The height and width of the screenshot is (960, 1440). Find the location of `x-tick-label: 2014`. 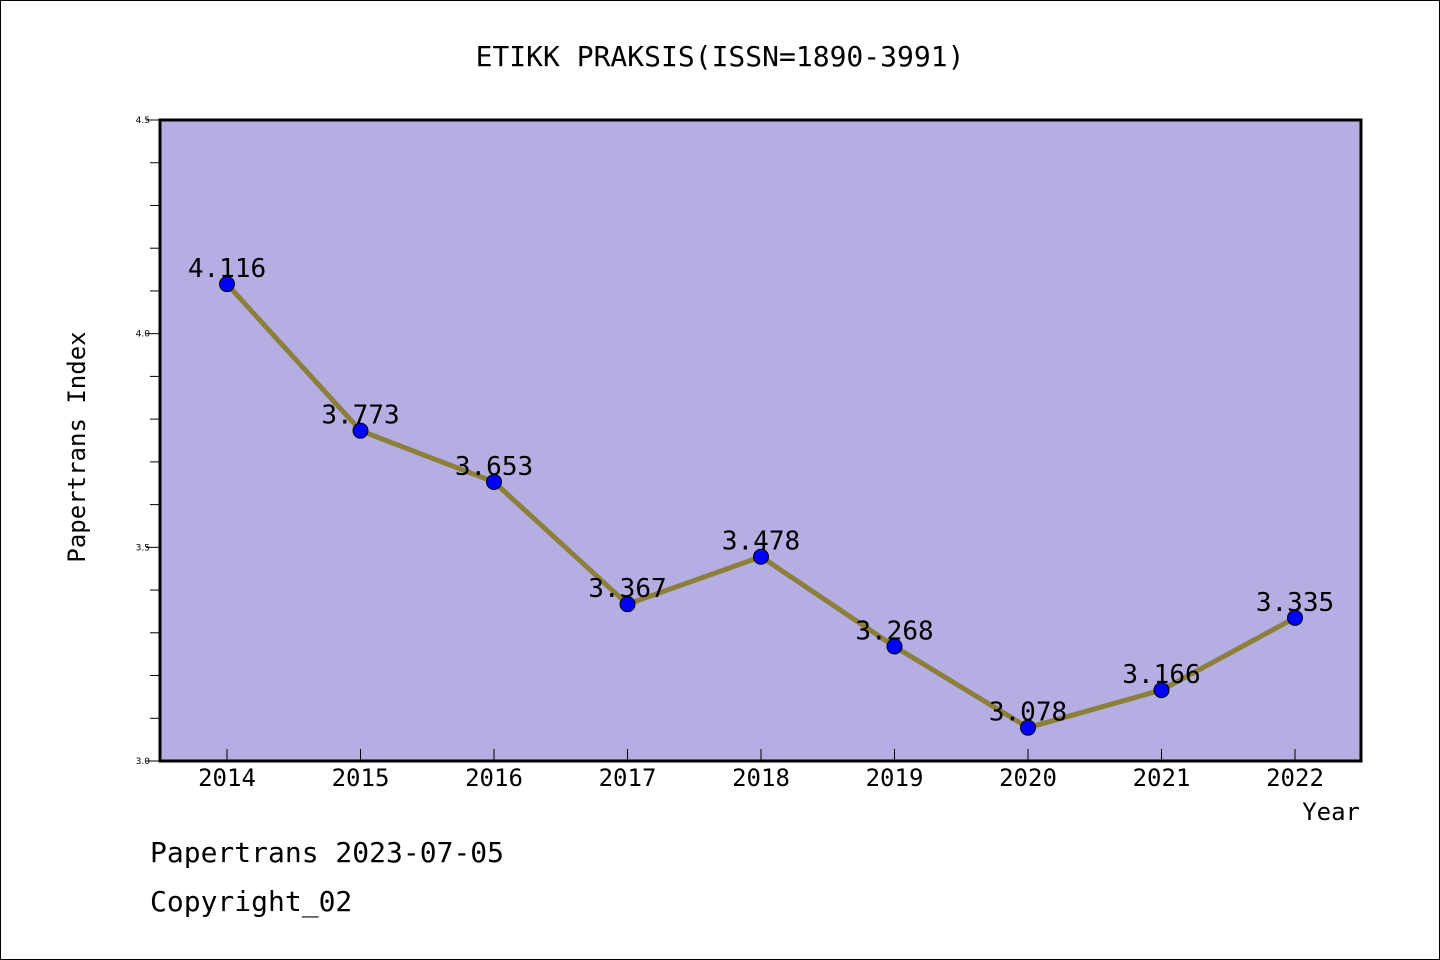

x-tick-label: 2014 is located at coordinates (227, 778).